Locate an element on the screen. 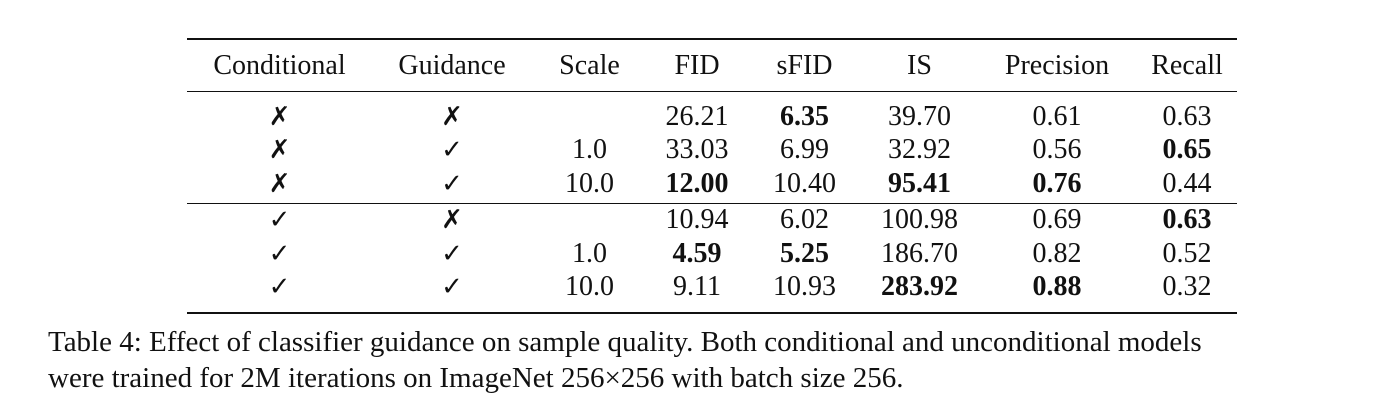  header-conditional: Conditional is located at coordinates (279, 65).